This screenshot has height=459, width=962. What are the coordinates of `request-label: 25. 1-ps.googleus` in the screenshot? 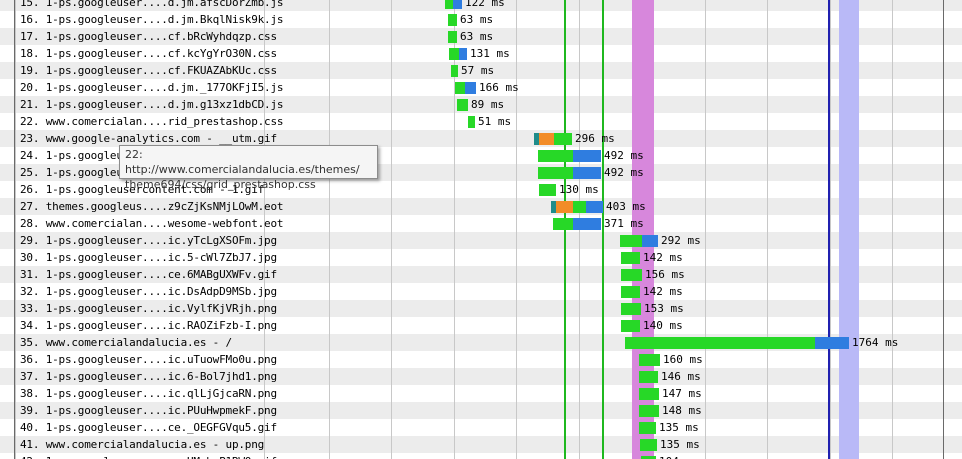 It's located at (75, 172).